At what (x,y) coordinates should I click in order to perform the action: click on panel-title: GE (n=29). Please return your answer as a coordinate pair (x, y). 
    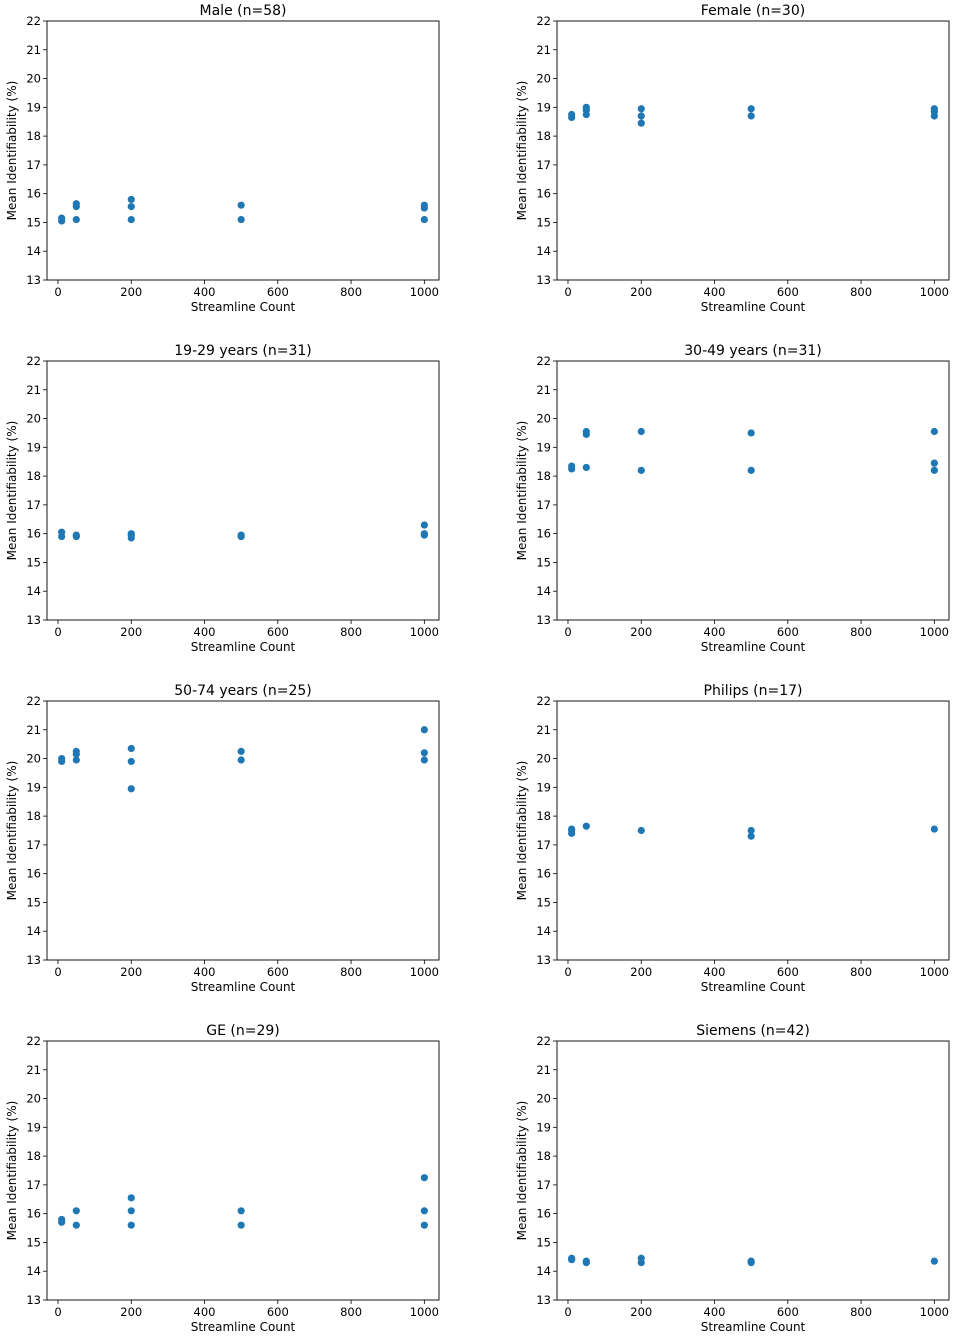
    Looking at the image, I should click on (243, 1031).